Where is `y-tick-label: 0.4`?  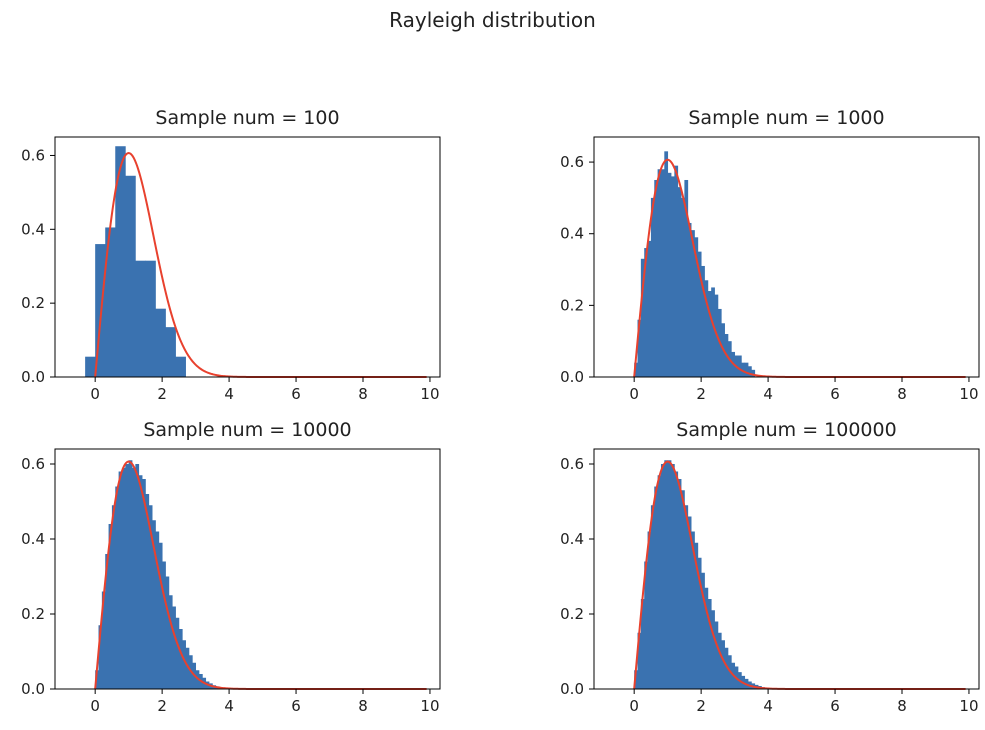
y-tick-label: 0.4 is located at coordinates (33, 229).